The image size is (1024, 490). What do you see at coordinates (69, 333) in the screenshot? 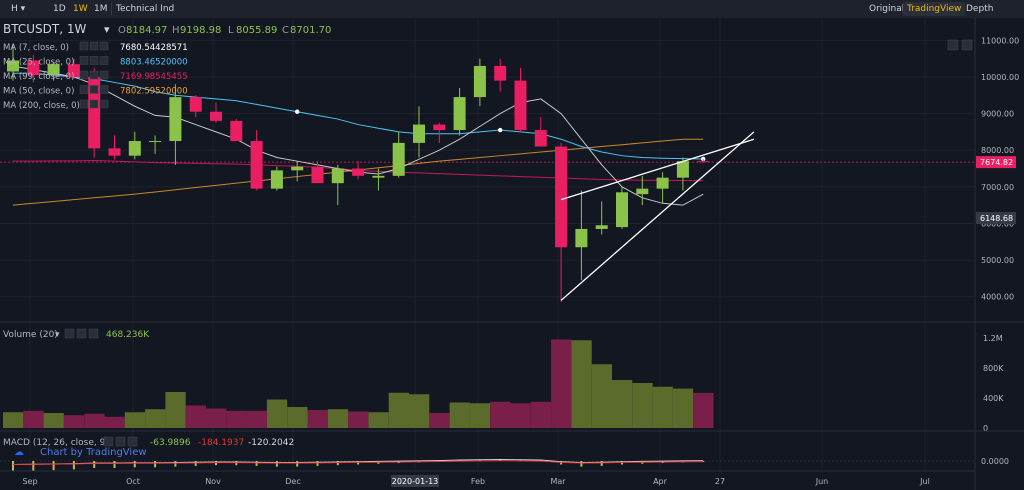
I see `volume-visibility-icon` at bounding box center [69, 333].